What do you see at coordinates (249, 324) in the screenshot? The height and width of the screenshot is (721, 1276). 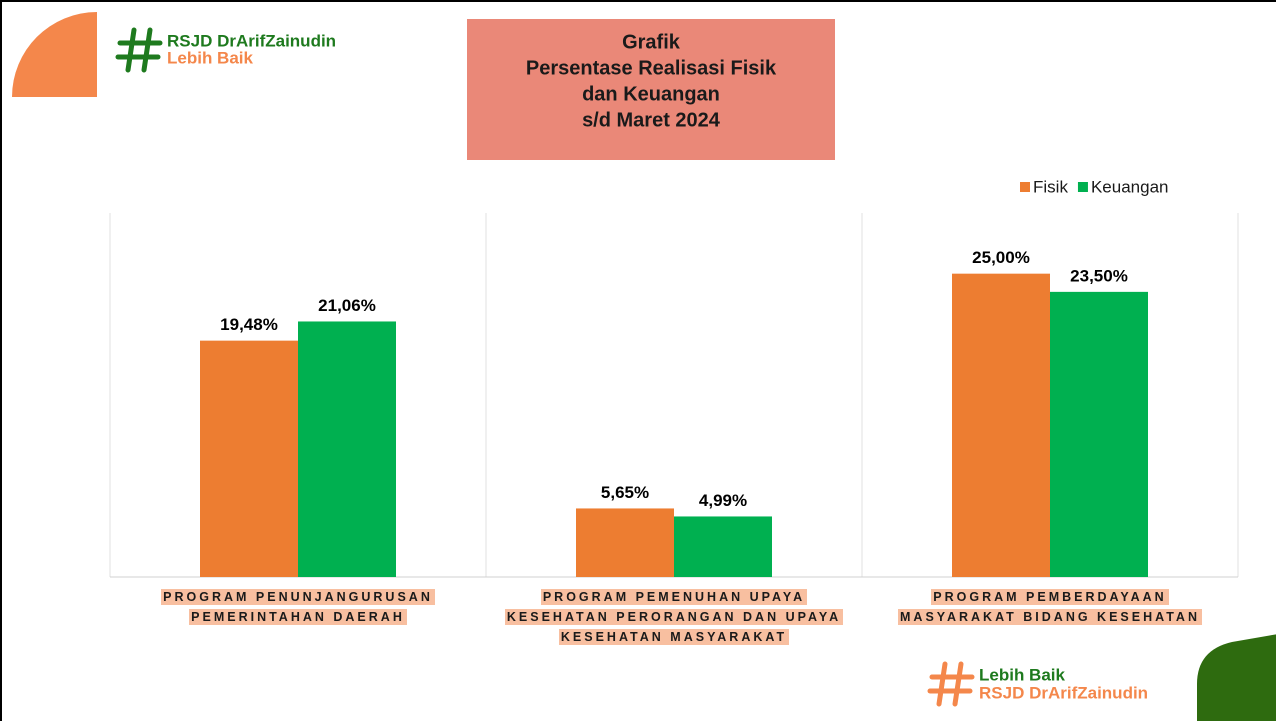 I see `data-label: 19,48%` at bounding box center [249, 324].